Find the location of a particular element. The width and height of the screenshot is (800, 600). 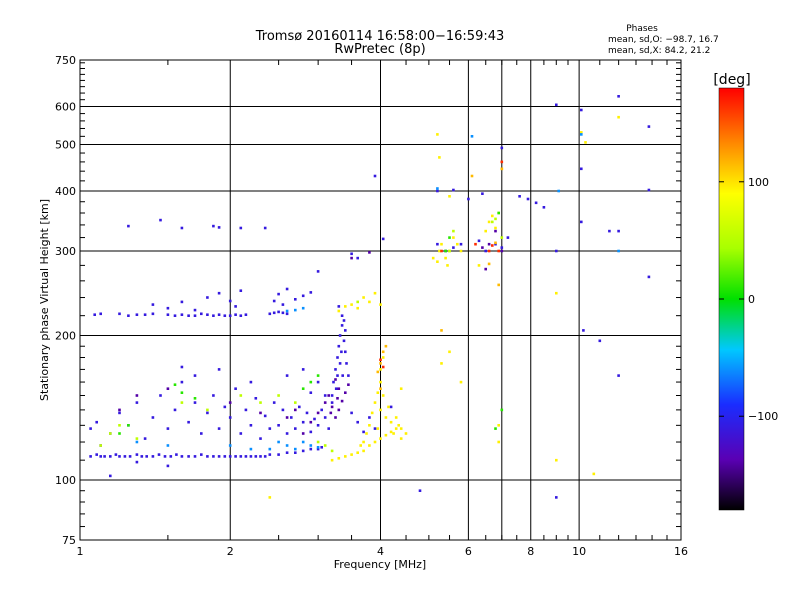

colorbar-label: [deg] is located at coordinates (731, 80).